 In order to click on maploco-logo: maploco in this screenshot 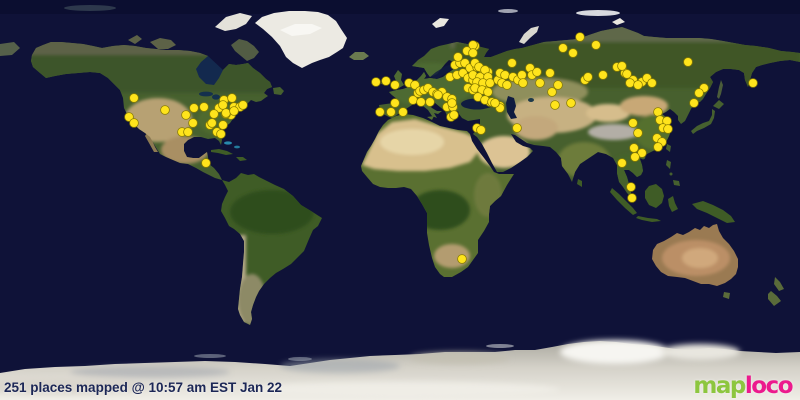, I will do `click(743, 386)`.